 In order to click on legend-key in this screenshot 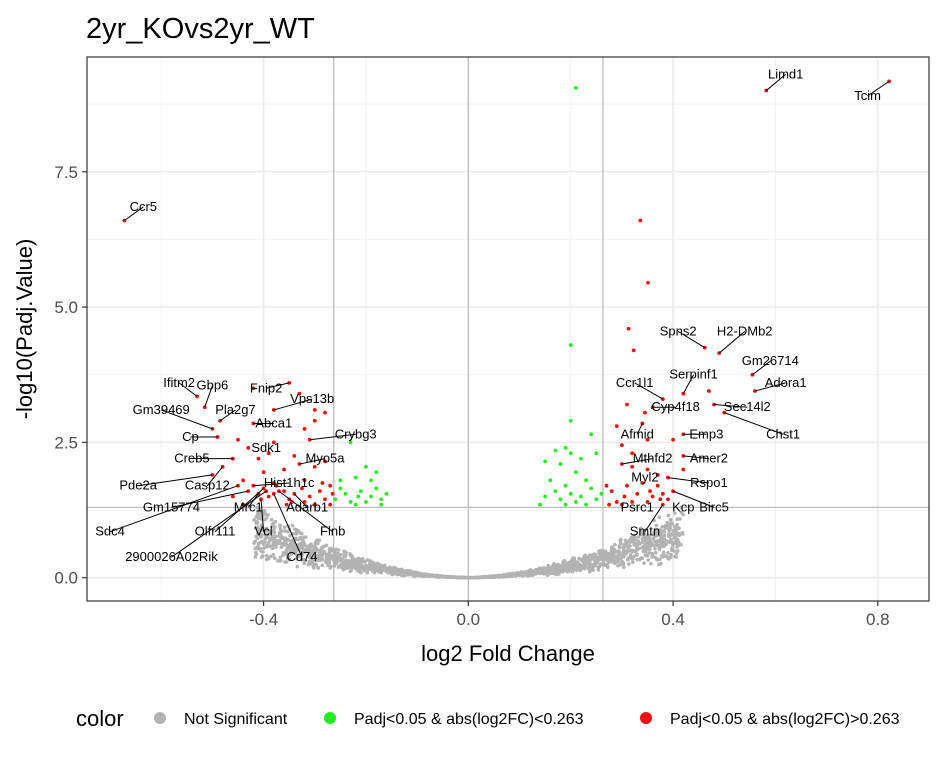, I will do `click(160, 718)`.